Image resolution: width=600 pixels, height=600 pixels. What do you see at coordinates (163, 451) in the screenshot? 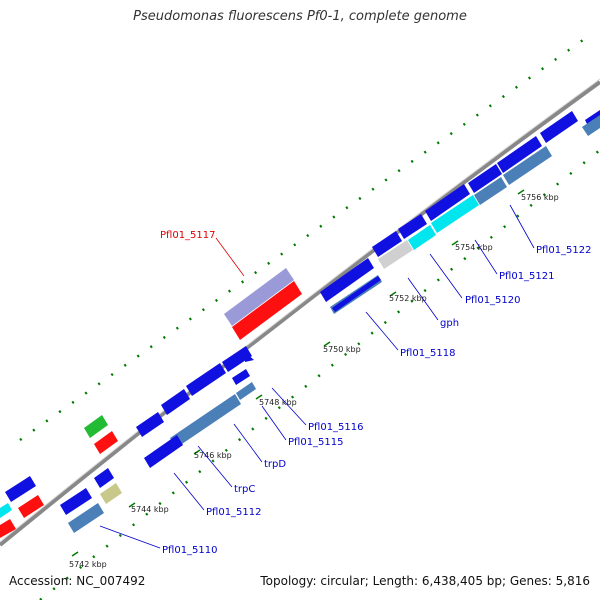
I see `gene-pfl5112` at bounding box center [163, 451].